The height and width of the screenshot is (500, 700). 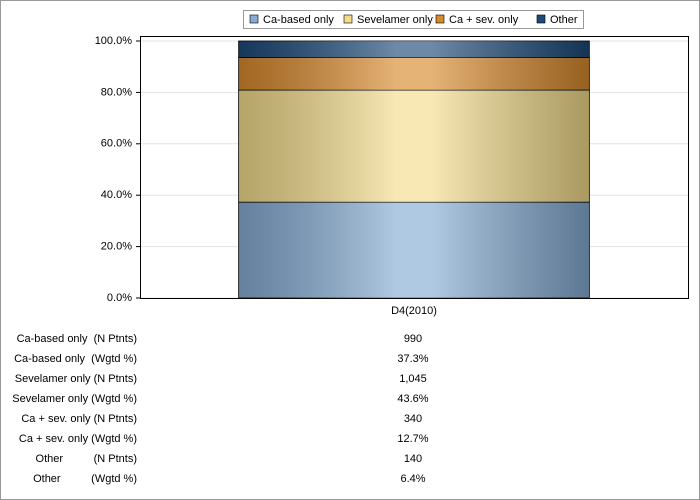 I want to click on table-row-label: Ca-based only (N Ptnts), so click(x=77, y=339).